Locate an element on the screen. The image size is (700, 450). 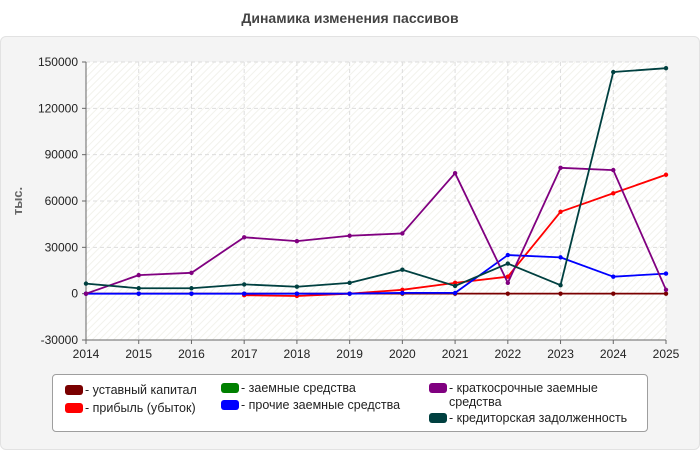
y-tick-label: 60000 is located at coordinates (62, 201).